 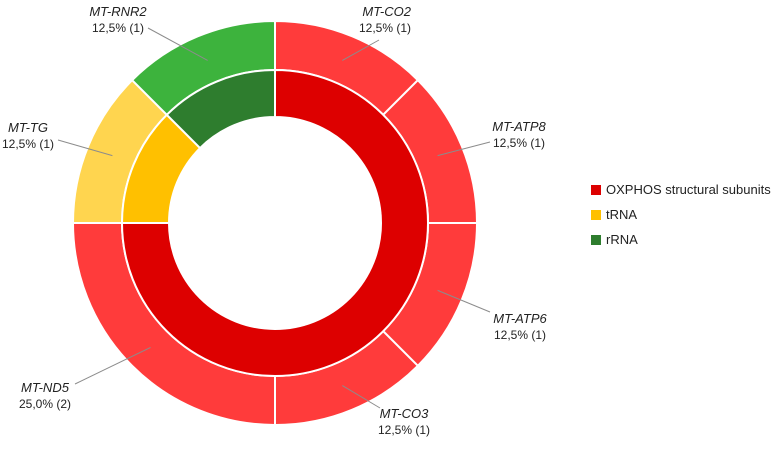 I want to click on leader-line-mt-tg, so click(x=85, y=148).